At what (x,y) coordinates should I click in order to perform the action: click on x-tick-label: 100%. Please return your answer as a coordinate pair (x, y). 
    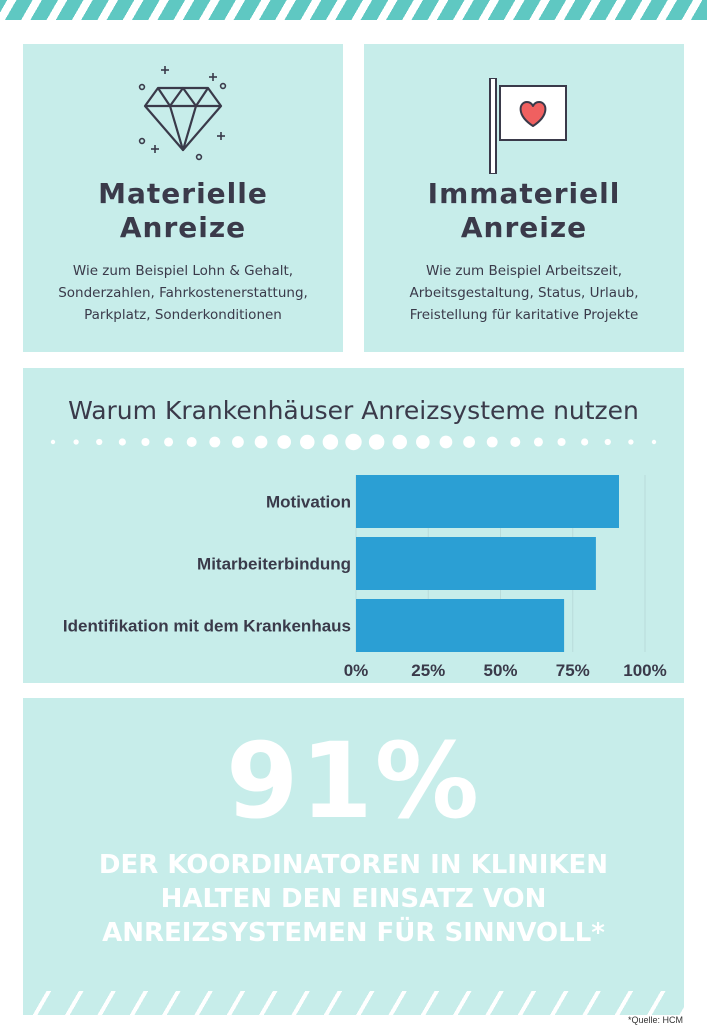
    Looking at the image, I should click on (644, 670).